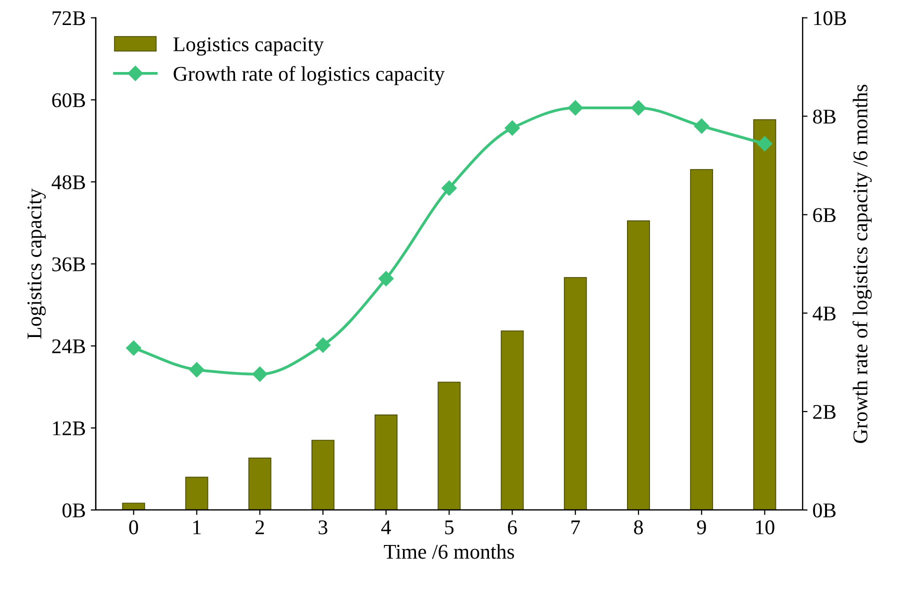  I want to click on y2-tick-label: 10B, so click(830, 18).